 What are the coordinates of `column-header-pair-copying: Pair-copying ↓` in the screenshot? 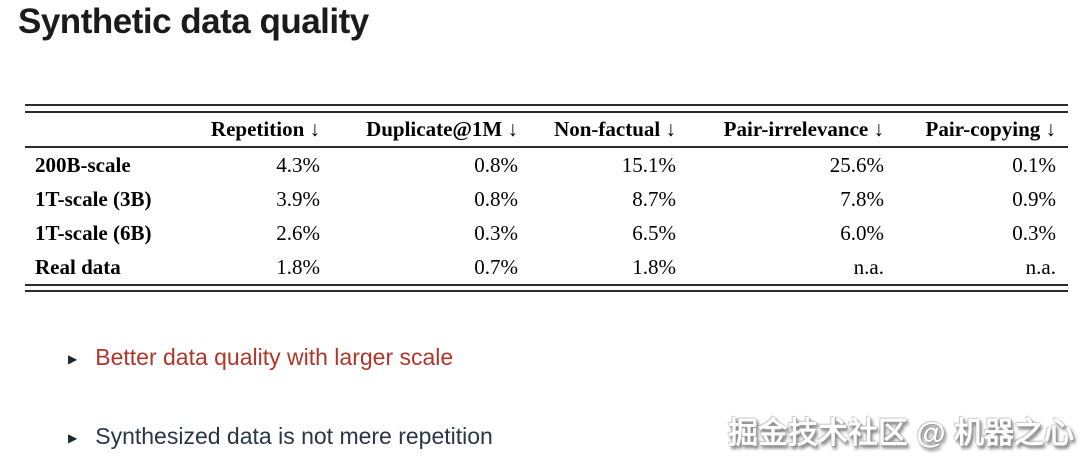 It's located at (990, 129).